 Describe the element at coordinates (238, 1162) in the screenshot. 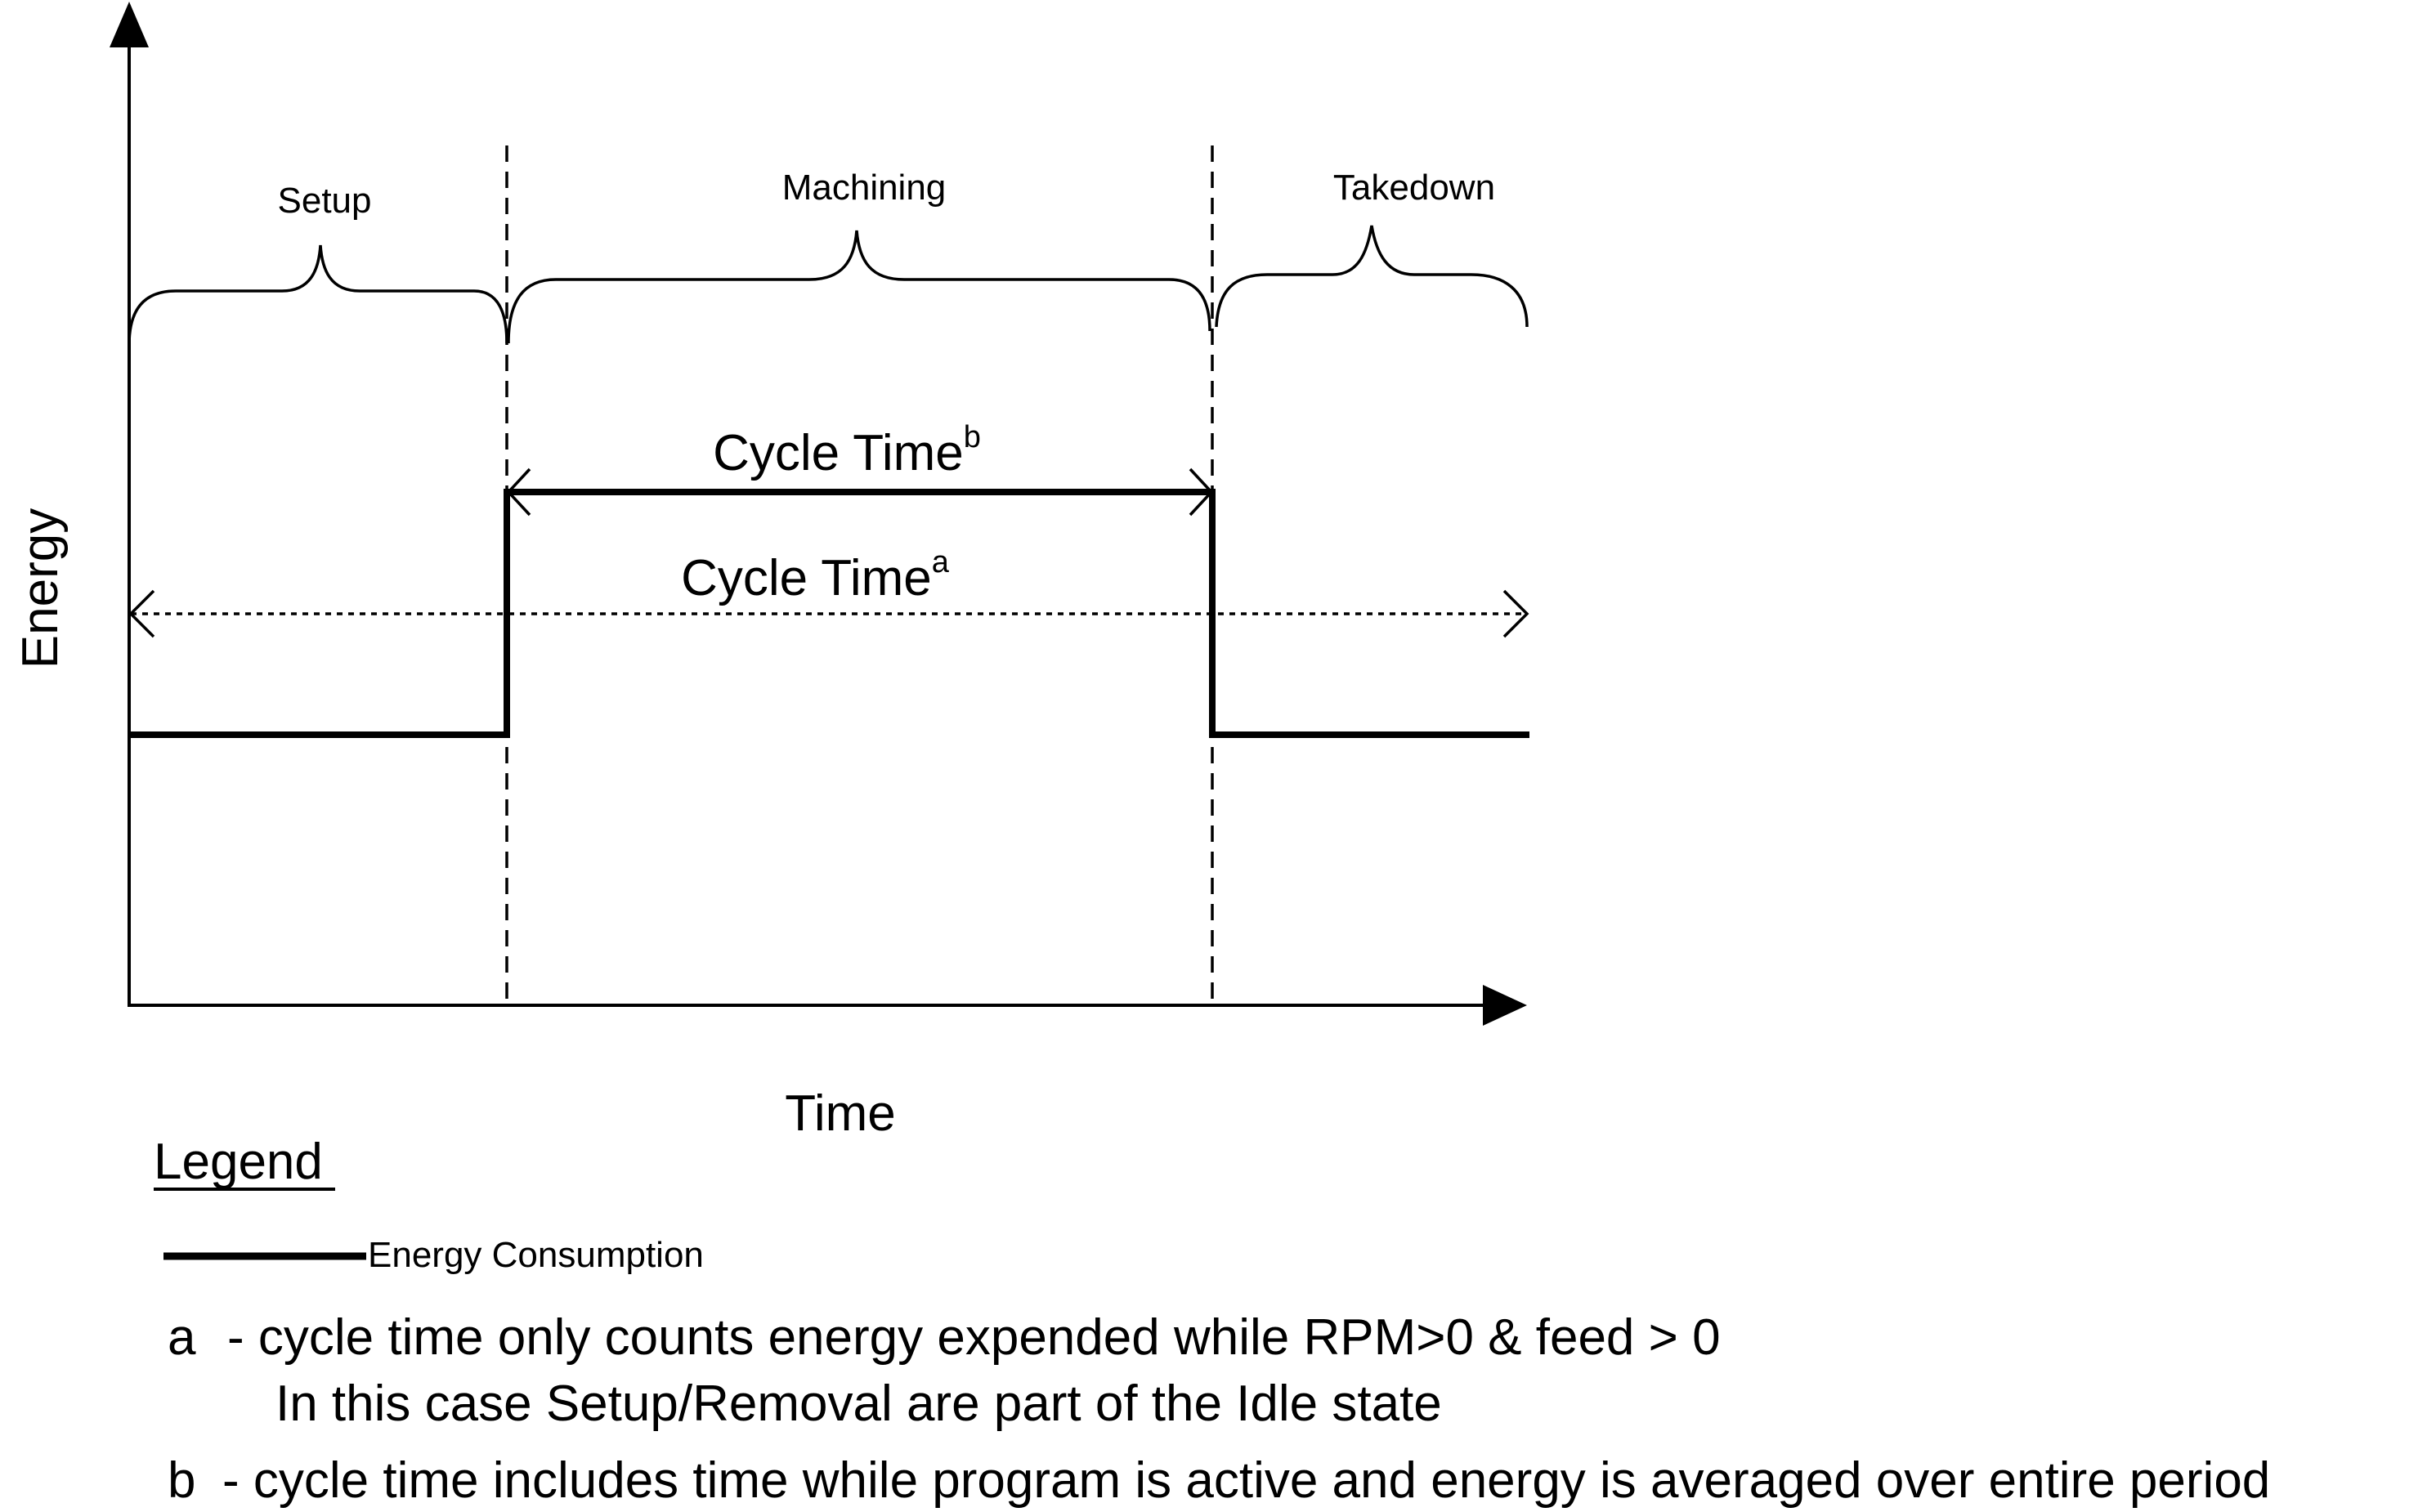

I see `legend-title: Legend` at that location.